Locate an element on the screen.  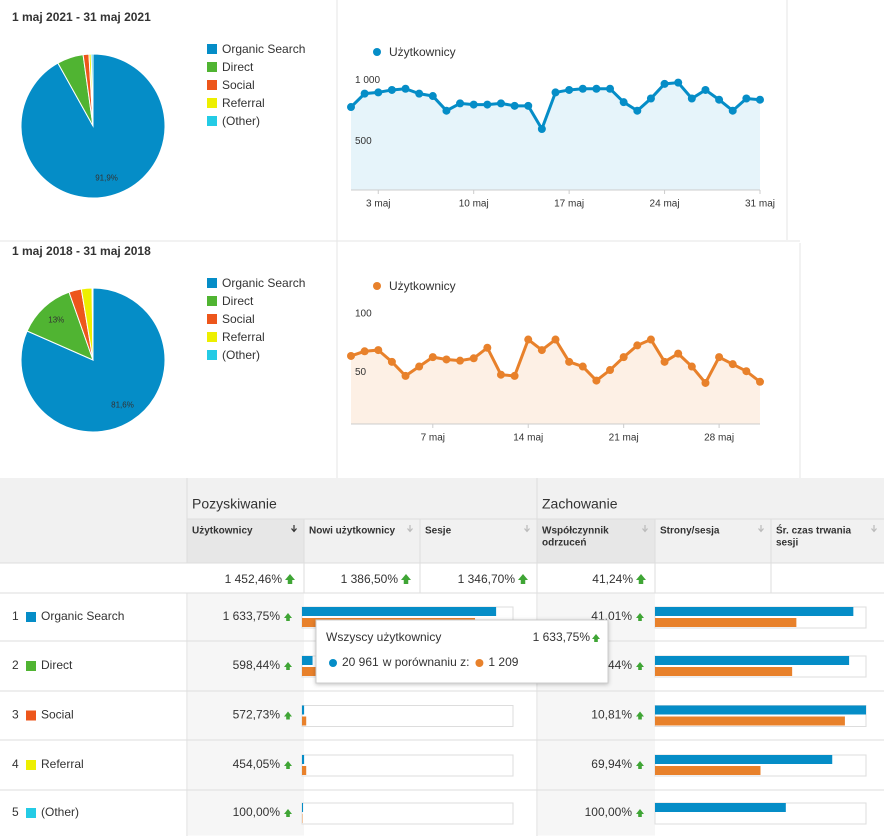
group-header: Pozyskiwanie is located at coordinates (234, 504).